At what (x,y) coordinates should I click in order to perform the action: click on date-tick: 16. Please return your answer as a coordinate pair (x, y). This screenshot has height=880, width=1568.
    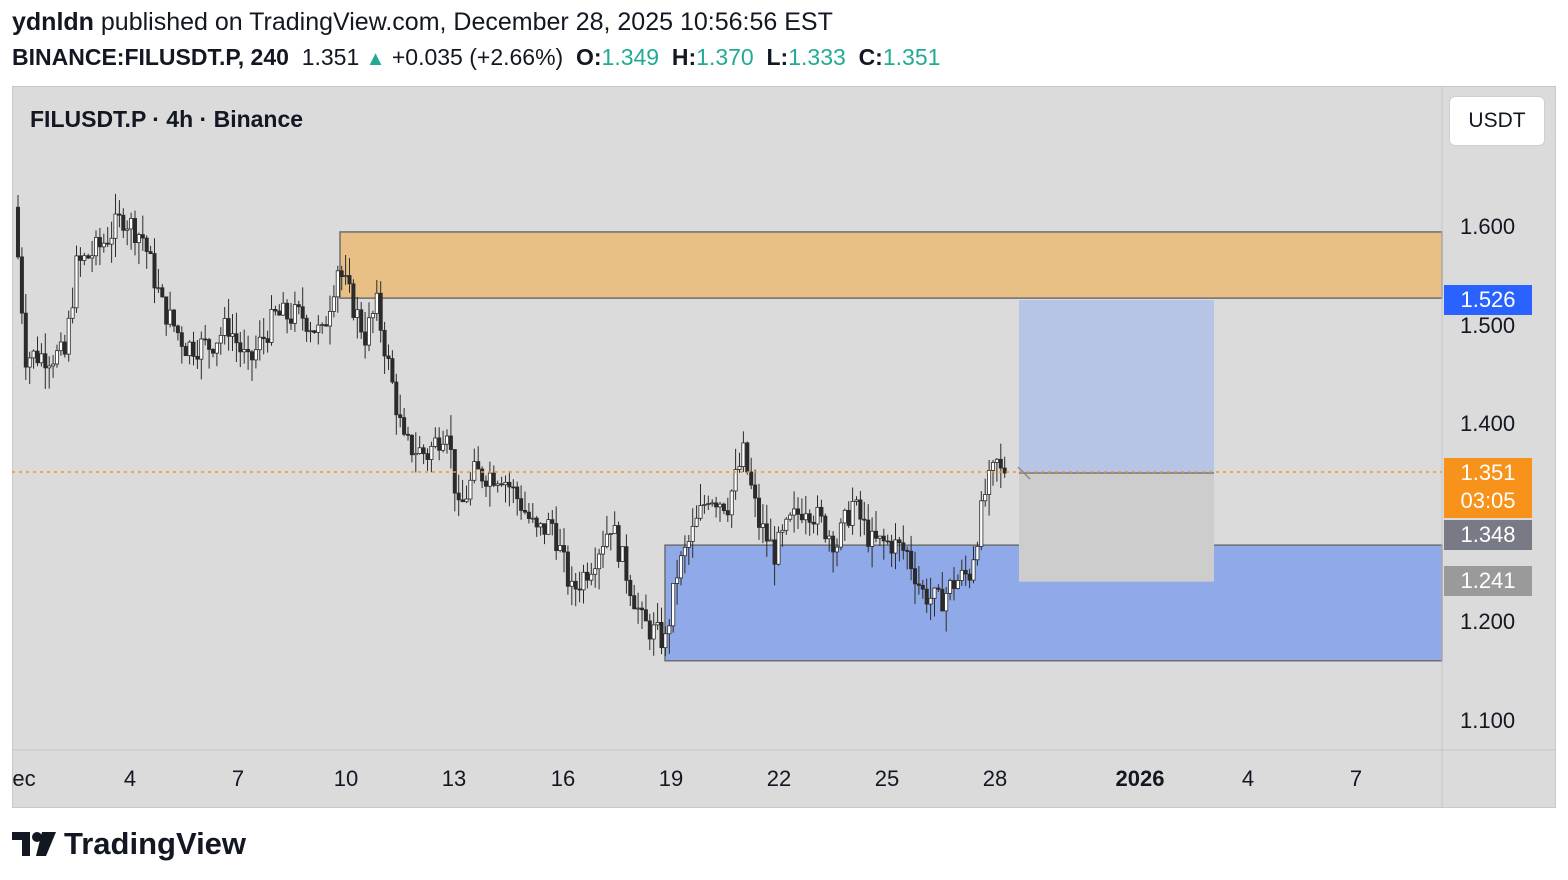
    Looking at the image, I should click on (563, 778).